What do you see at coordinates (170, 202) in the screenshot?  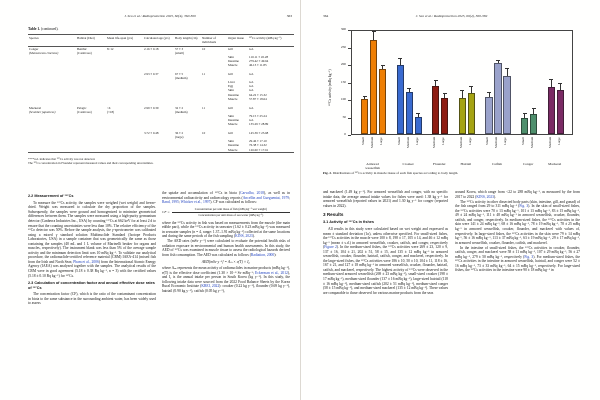 I see `citation-link: Rand, 1995` at bounding box center [170, 202].